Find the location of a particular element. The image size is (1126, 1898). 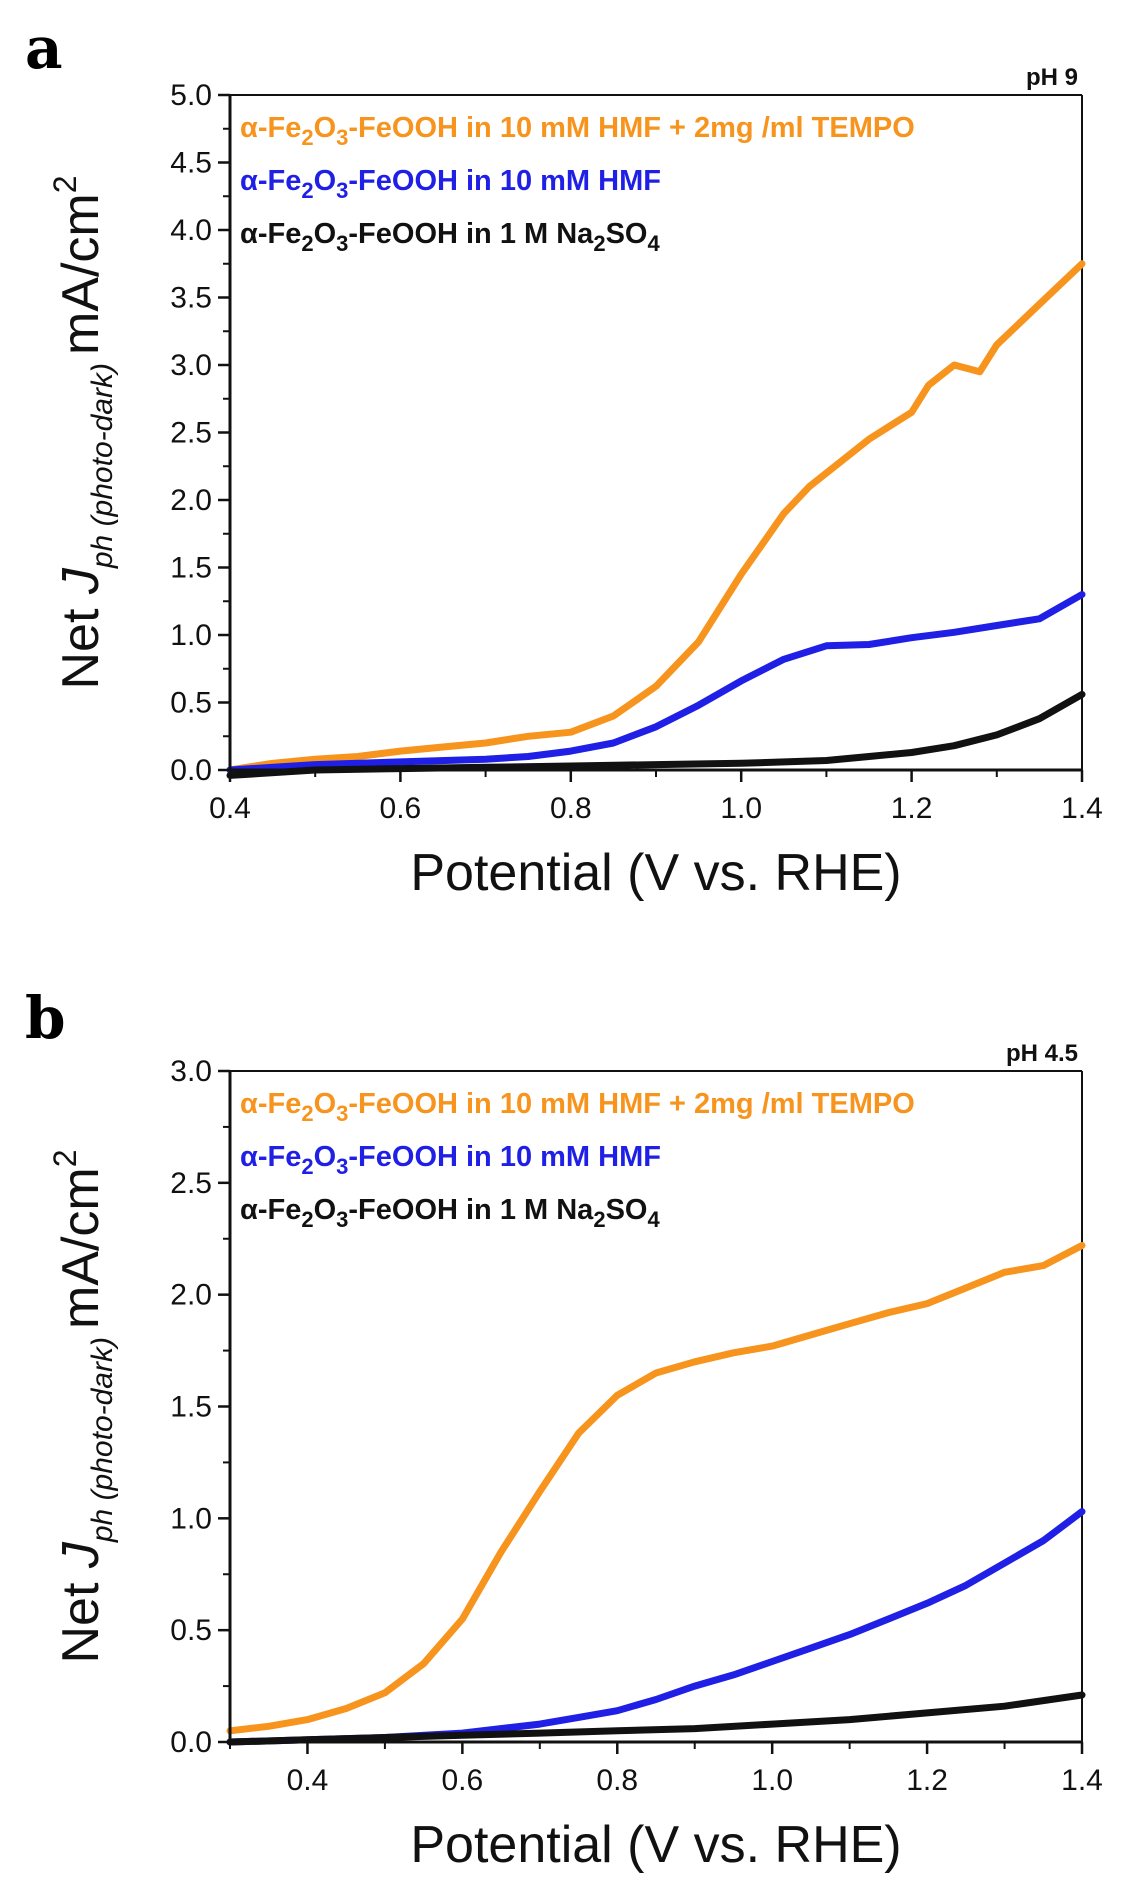

ph-annotation: pH 9 is located at coordinates (1052, 77).